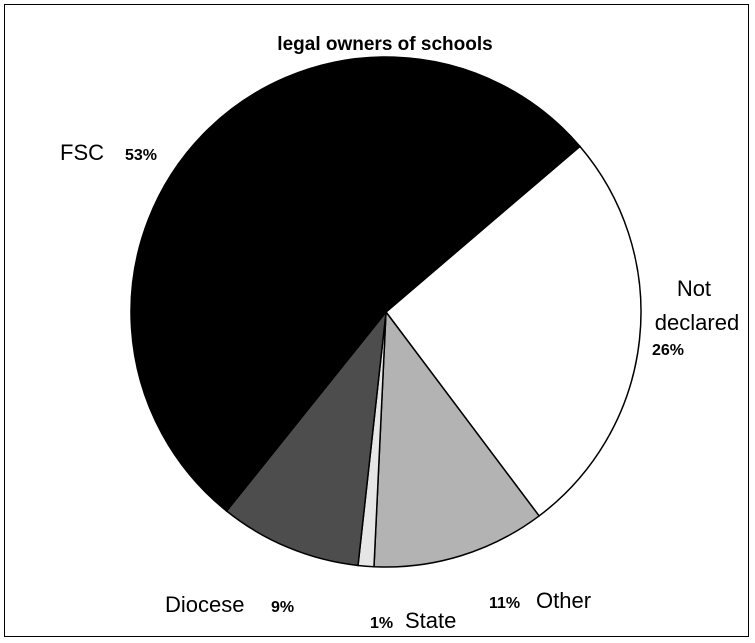 The width and height of the screenshot is (755, 643). I want to click on chart-title: legal owners of schools, so click(384, 44).